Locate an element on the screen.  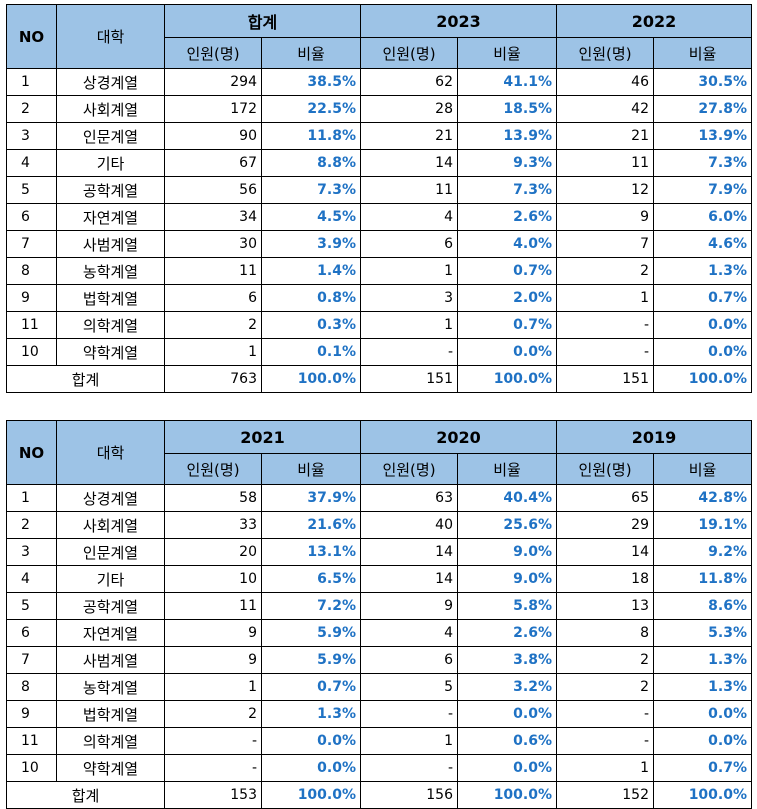
count-cell: 90 is located at coordinates (213, 136).